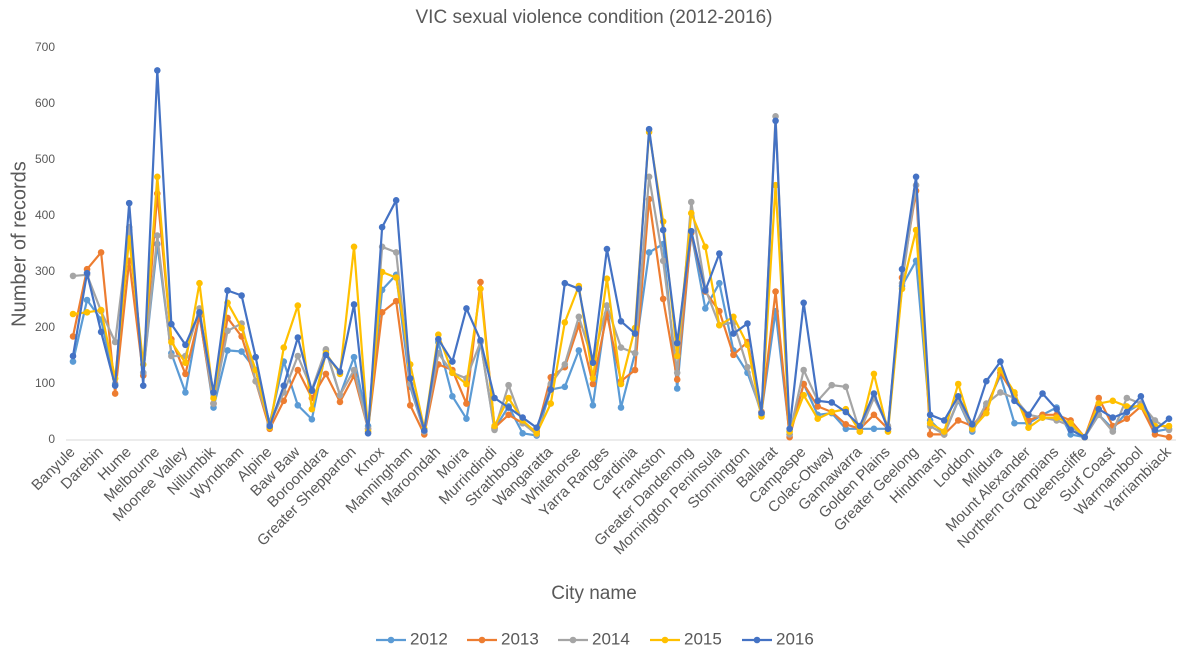  Describe the element at coordinates (429, 638) in the screenshot. I see `legend-label: 2012` at that location.